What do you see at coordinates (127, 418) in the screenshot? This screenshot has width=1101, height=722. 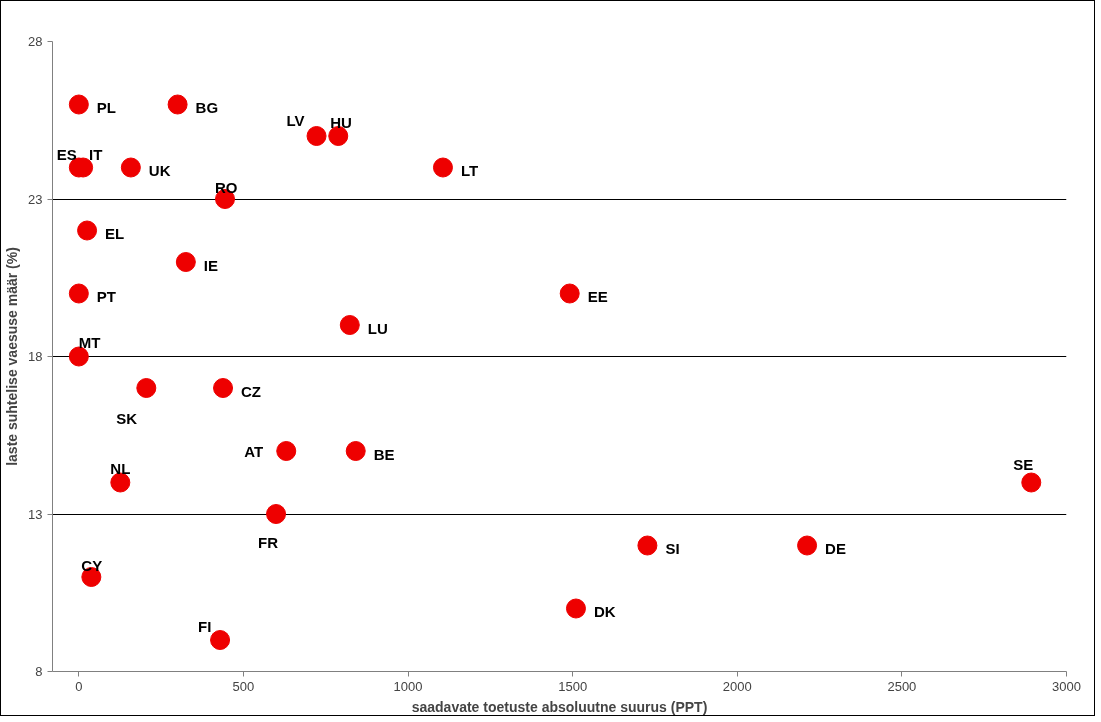 I see `annotation: SK` at bounding box center [127, 418].